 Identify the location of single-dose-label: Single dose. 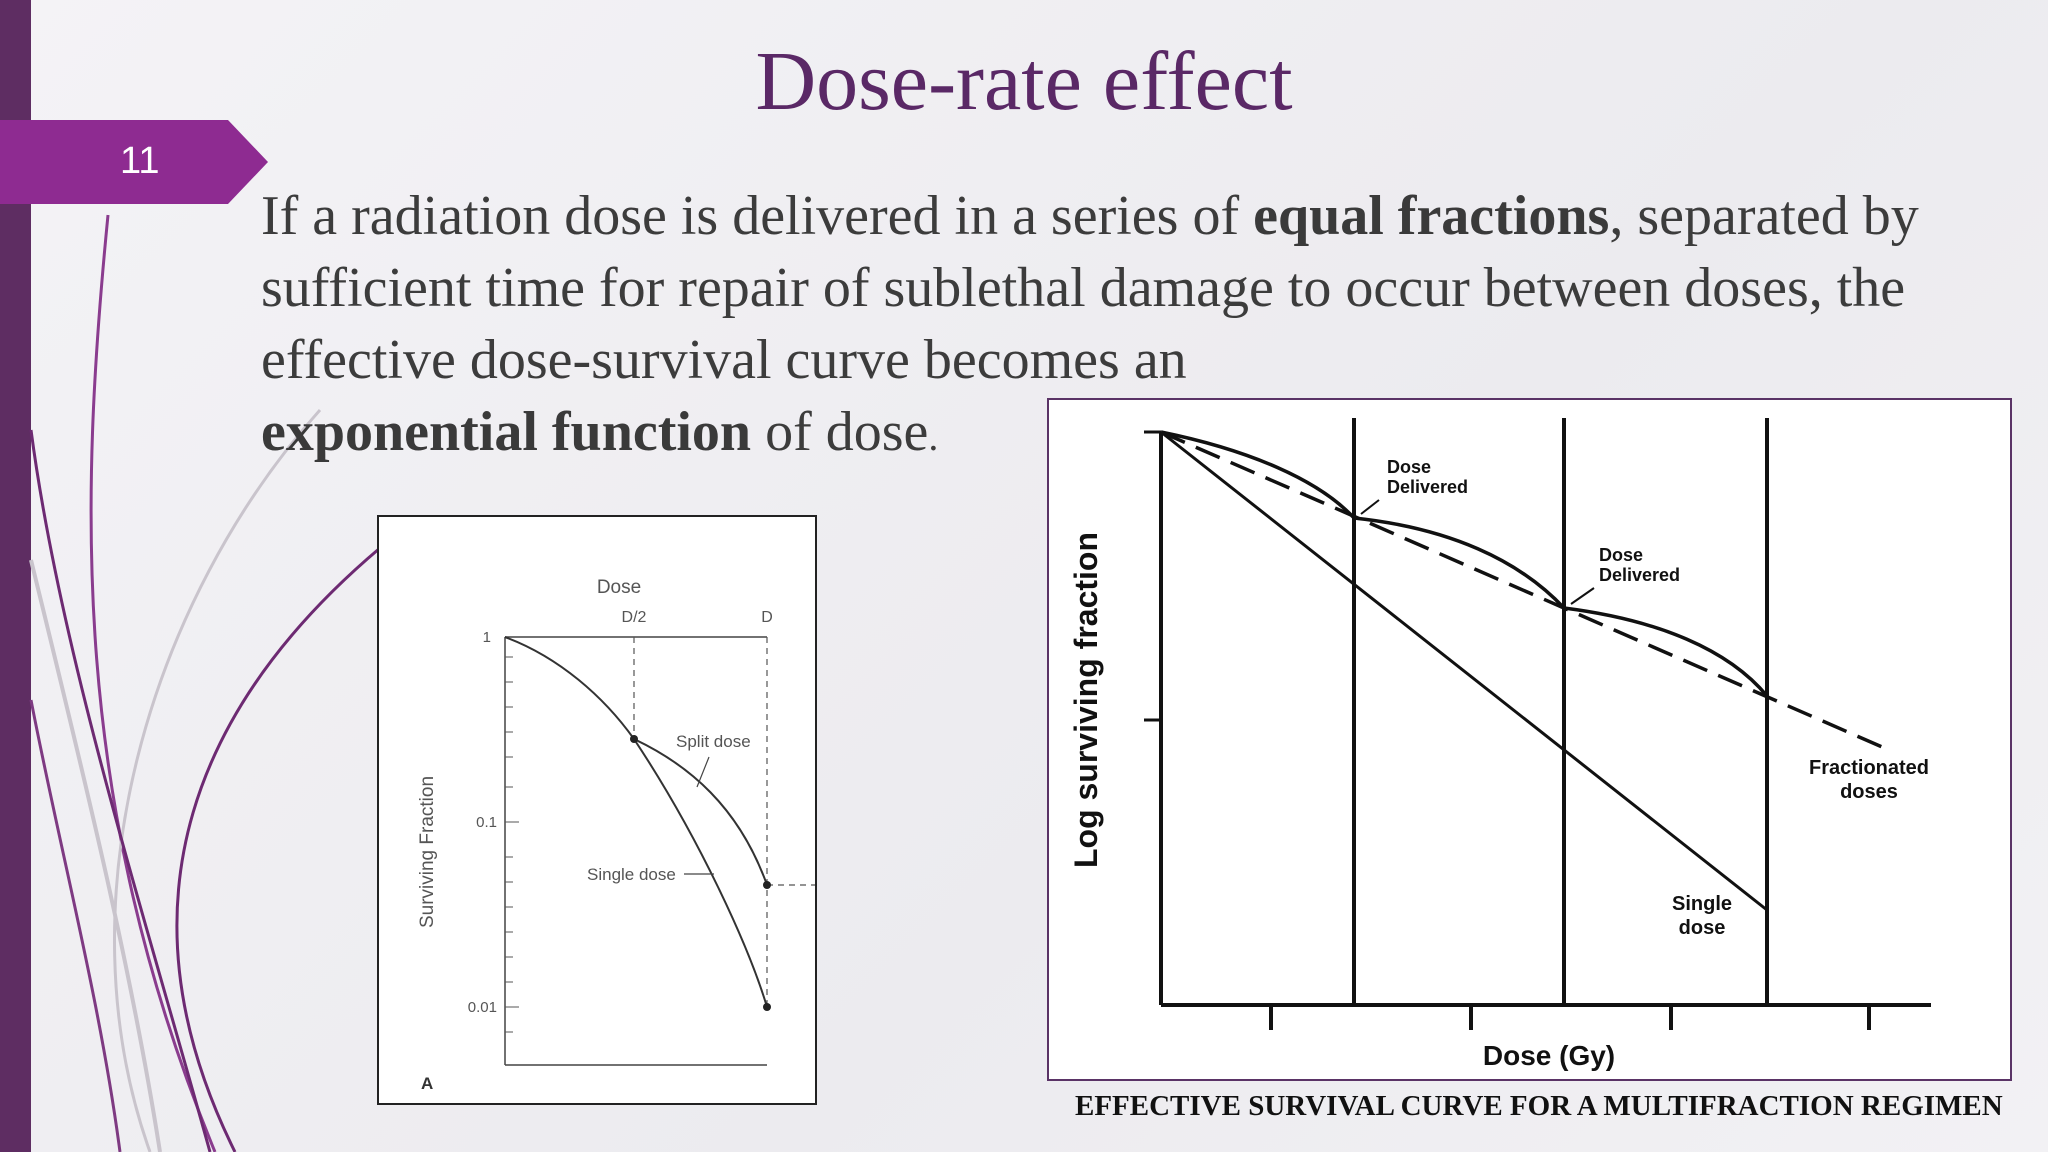
(631, 874).